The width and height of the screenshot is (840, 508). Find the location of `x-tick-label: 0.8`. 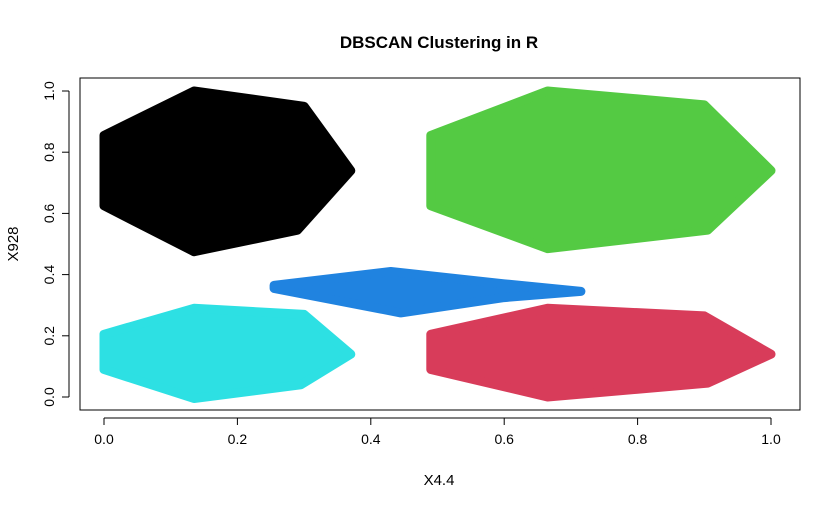

x-tick-label: 0.8 is located at coordinates (638, 439).